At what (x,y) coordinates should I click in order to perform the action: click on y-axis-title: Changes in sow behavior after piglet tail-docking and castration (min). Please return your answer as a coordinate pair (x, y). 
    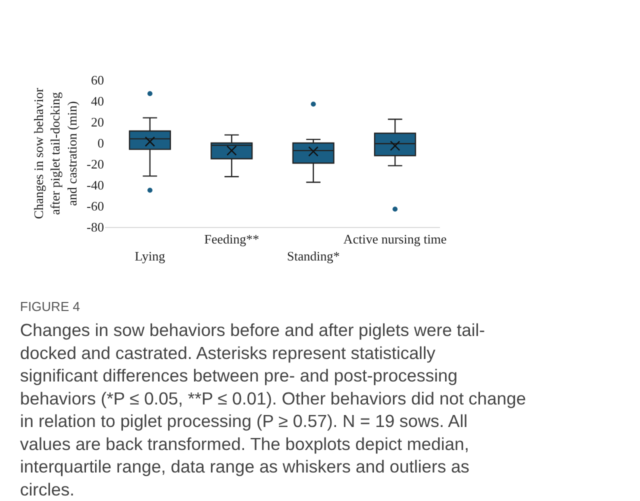
    Looking at the image, I should click on (55, 153).